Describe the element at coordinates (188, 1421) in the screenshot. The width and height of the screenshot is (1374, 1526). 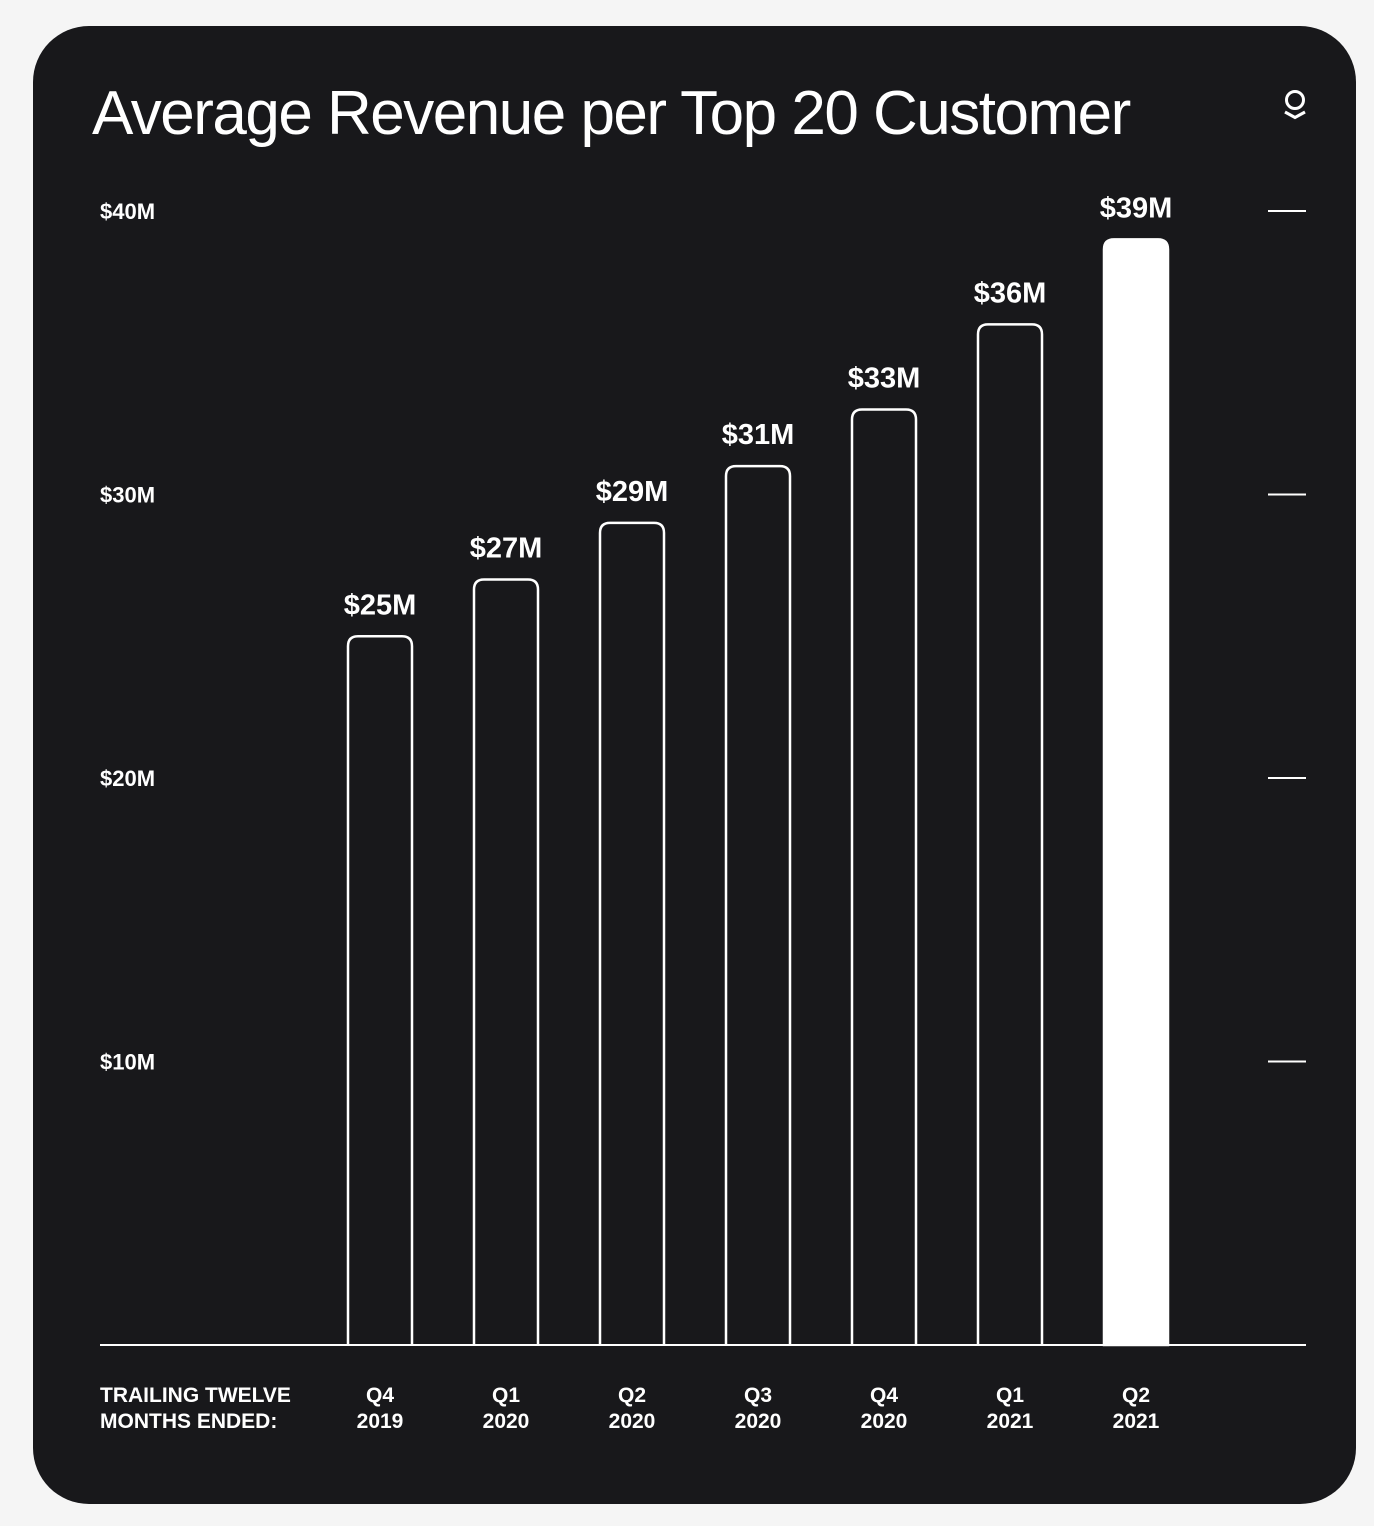
I see `x-axis-label: MONTHS ENDED:` at that location.